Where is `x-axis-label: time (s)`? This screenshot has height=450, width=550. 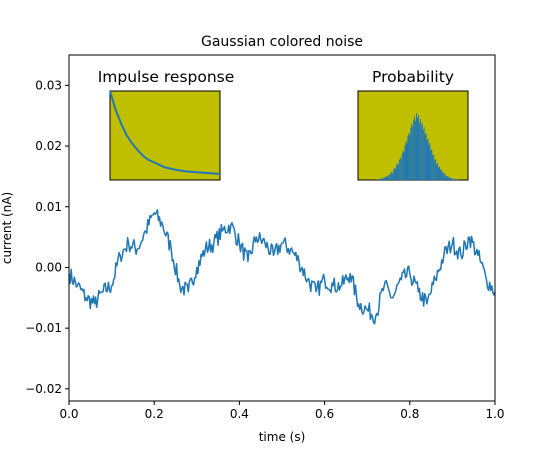
x-axis-label: time (s) is located at coordinates (282, 437).